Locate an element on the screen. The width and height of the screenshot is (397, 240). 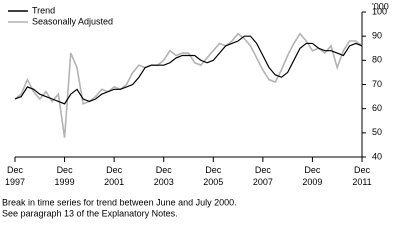
x-tick-label: Dec 2001 is located at coordinates (114, 176).